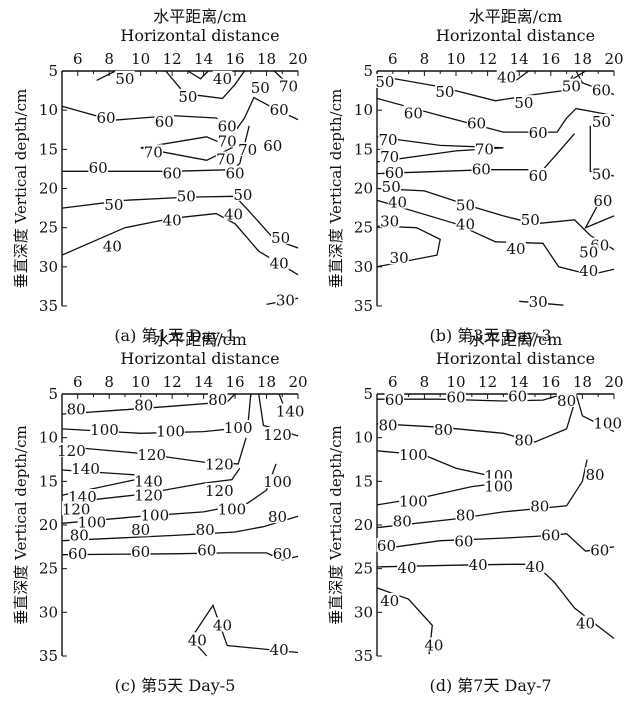 The image size is (640, 711). I want to click on x-tick-label: 12, so click(172, 382).